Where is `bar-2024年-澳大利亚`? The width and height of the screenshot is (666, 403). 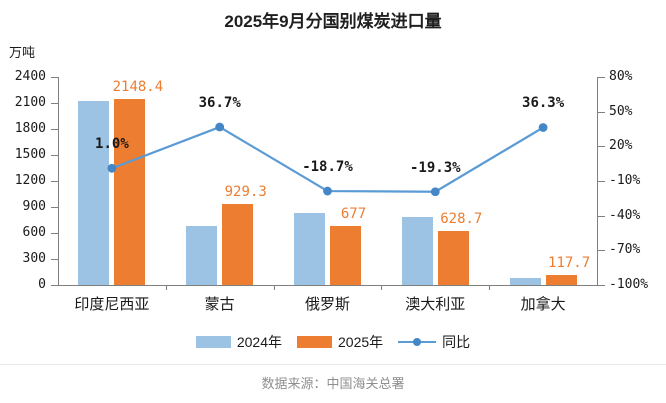 bar-2024年-澳大利亚 is located at coordinates (417, 251).